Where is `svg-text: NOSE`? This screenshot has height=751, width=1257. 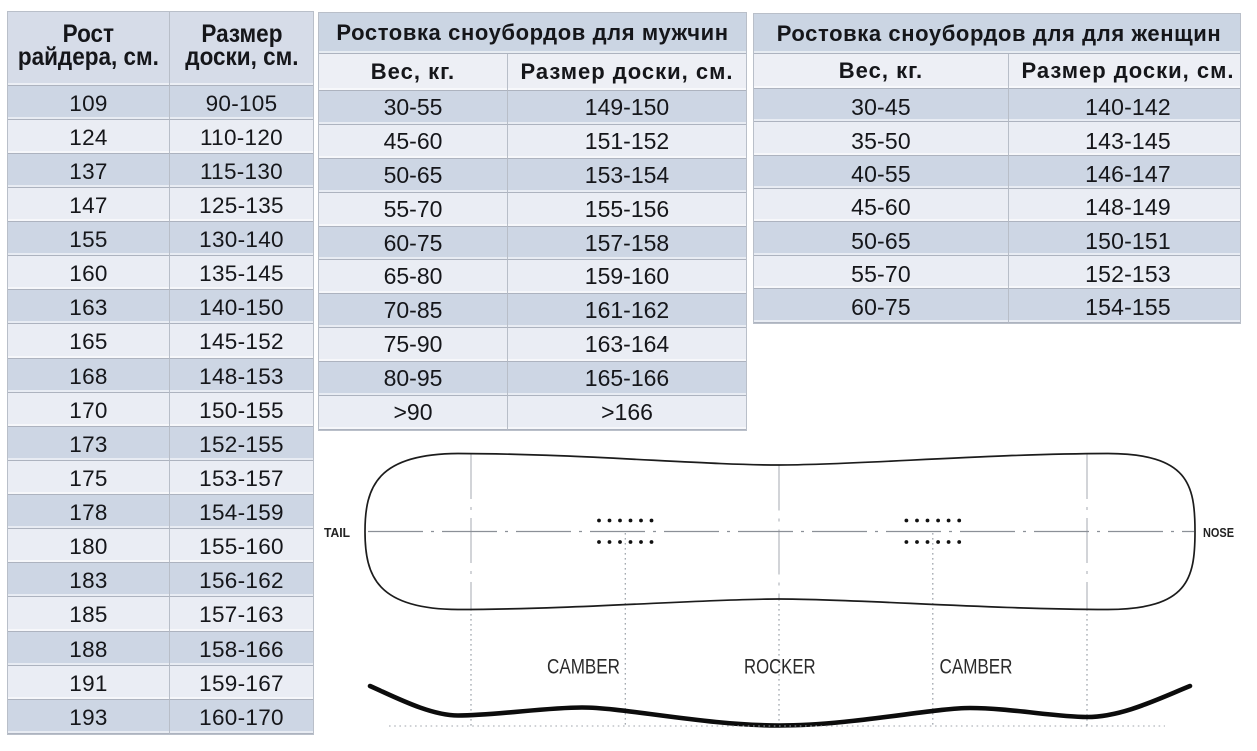
svg-text: NOSE is located at coordinates (1218, 532).